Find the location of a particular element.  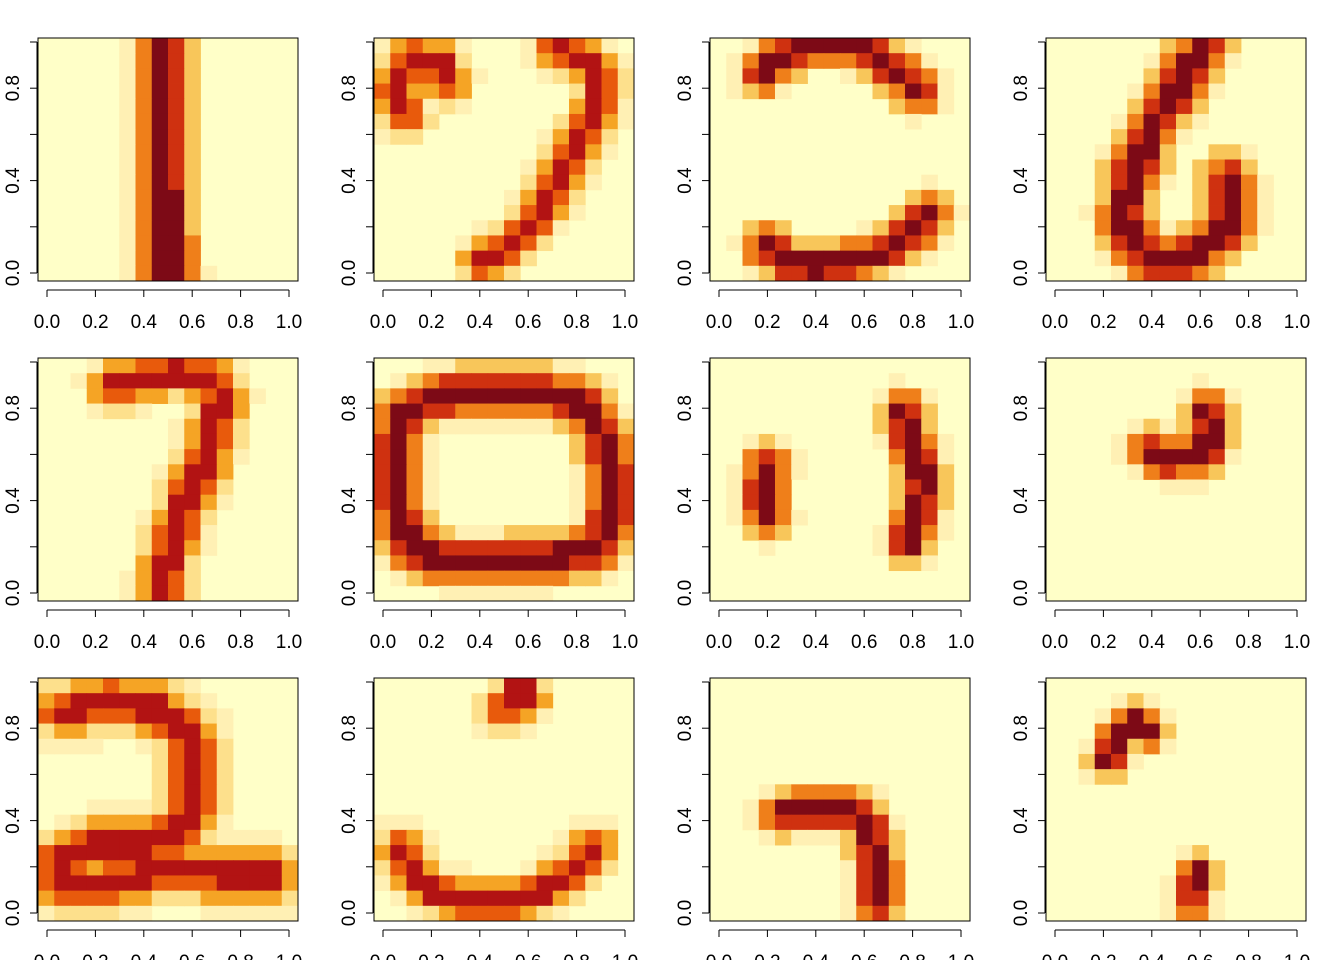

x-tick-label: 0.2 is located at coordinates (95, 956).